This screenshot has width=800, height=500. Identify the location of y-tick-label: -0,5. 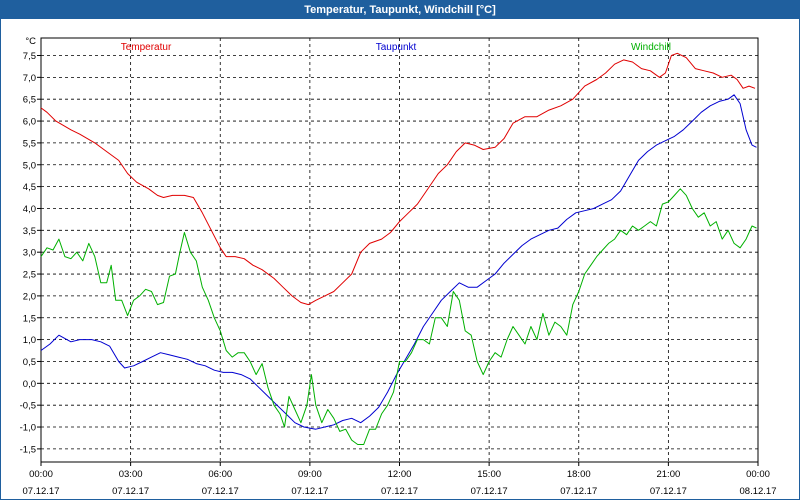
(28, 406).